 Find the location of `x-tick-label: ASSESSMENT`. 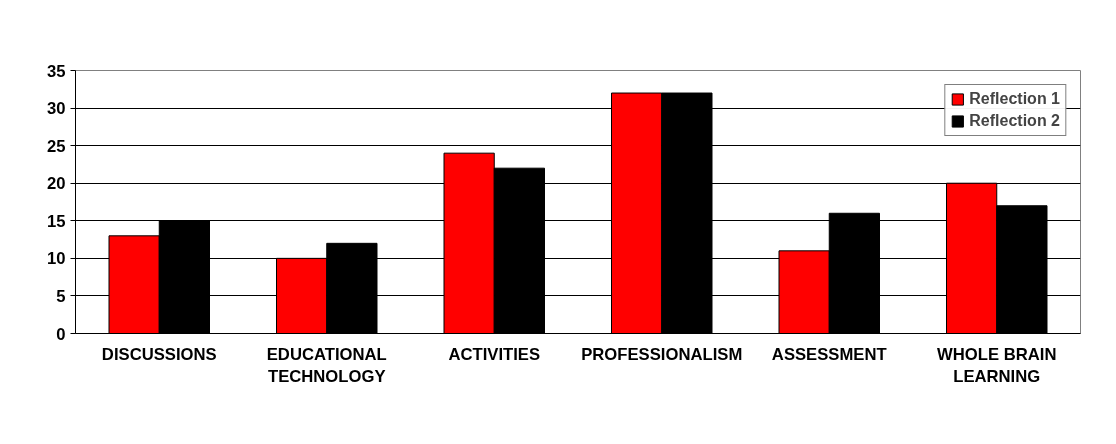

x-tick-label: ASSESSMENT is located at coordinates (829, 354).